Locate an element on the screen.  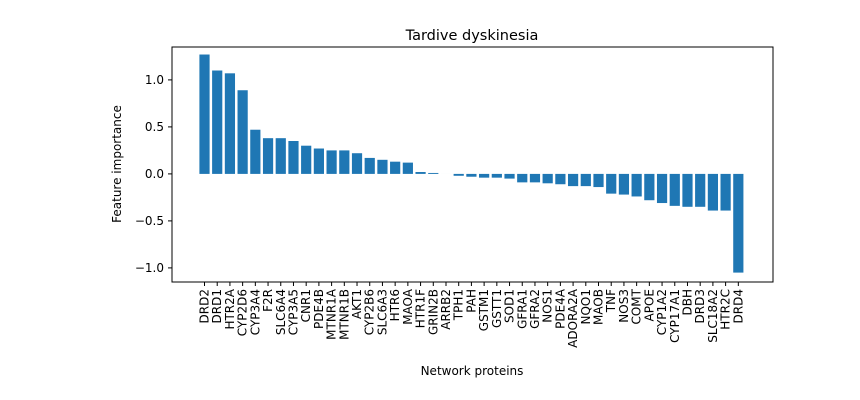
x-tick-label: DRD3 is located at coordinates (700, 306).